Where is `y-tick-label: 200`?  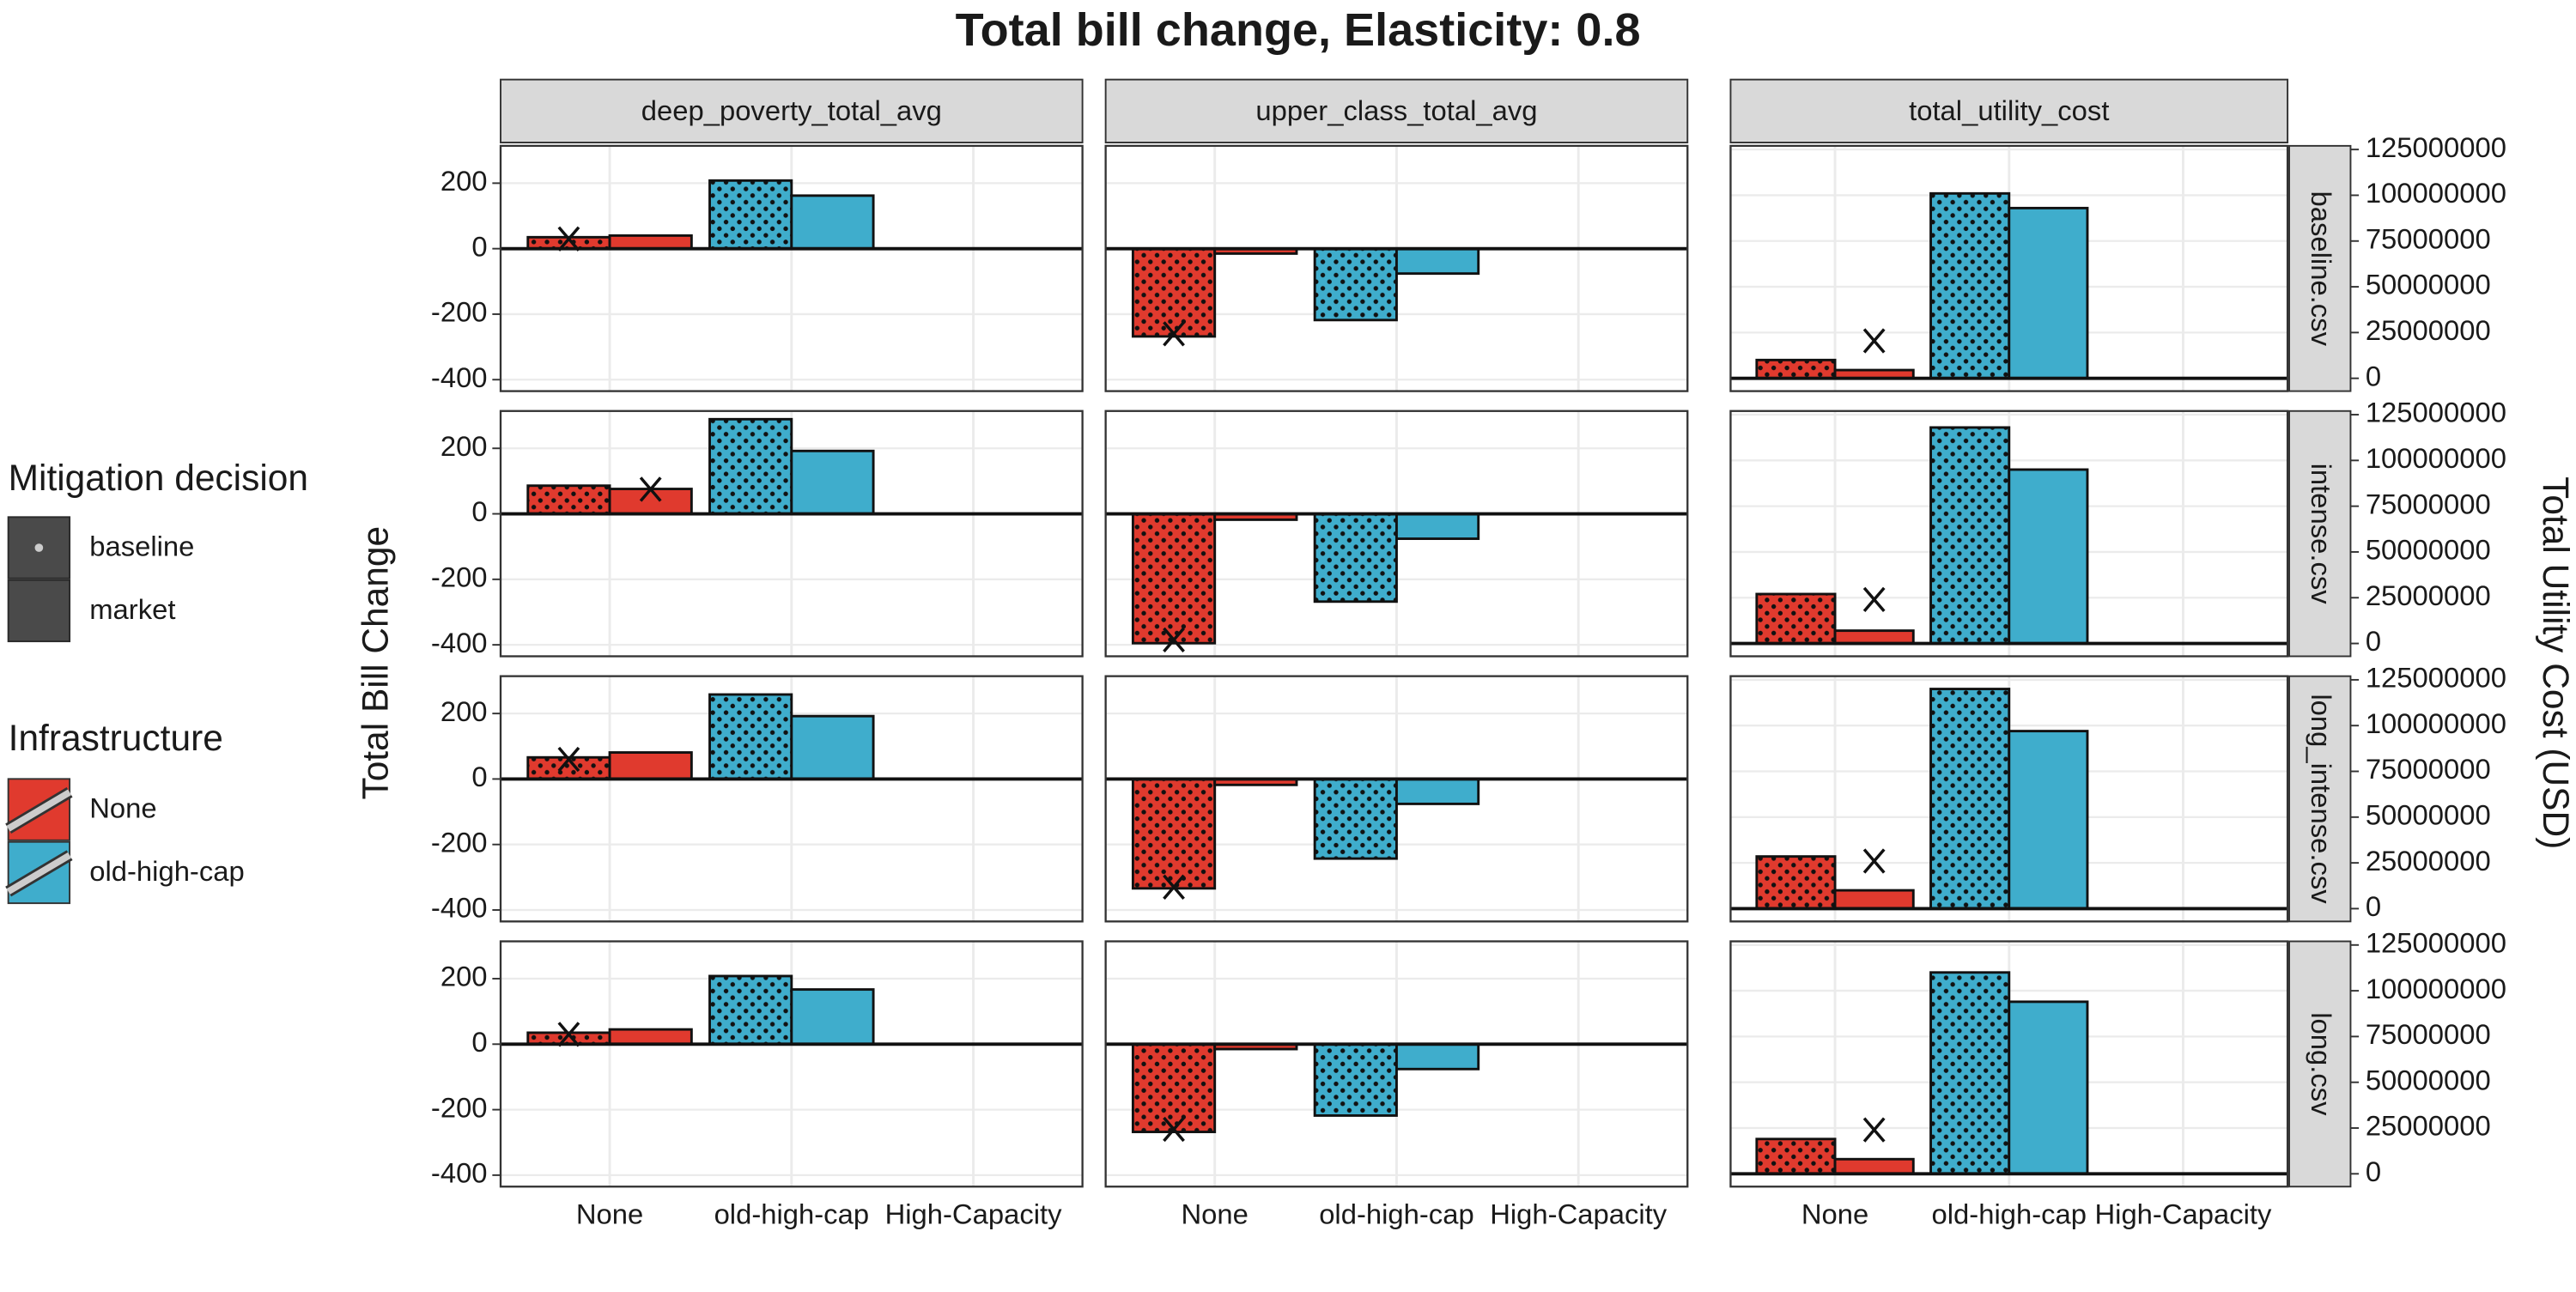
y-tick-label: 200 is located at coordinates (464, 976).